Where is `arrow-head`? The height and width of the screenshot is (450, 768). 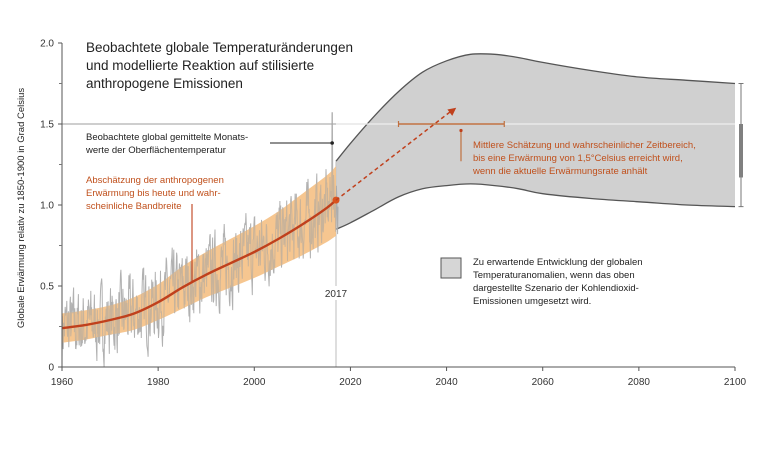
arrow-head is located at coordinates (452, 111).